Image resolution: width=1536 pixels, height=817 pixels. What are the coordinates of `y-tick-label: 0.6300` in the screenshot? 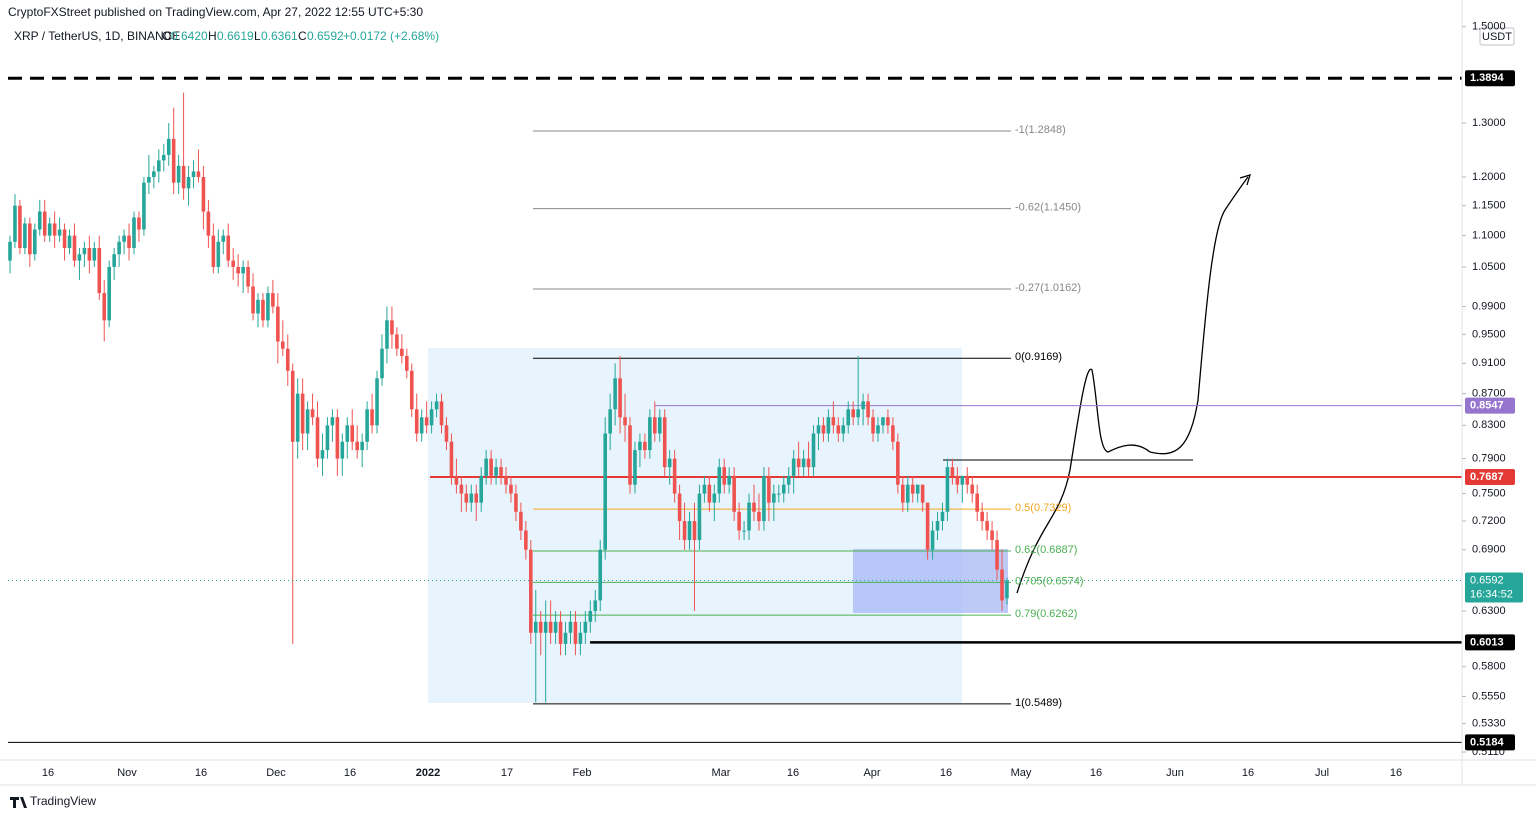 It's located at (1489, 611).